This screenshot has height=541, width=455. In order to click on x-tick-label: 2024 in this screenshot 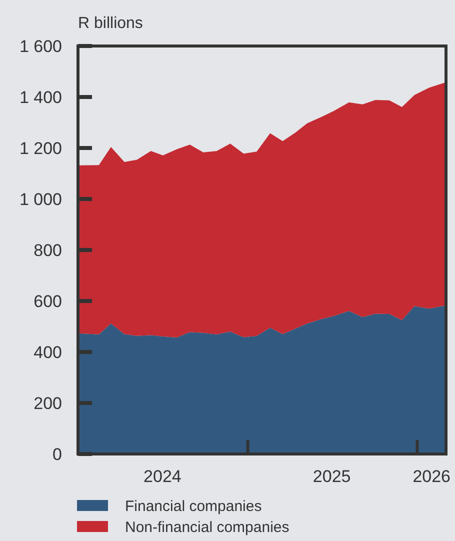, I will do `click(163, 476)`.